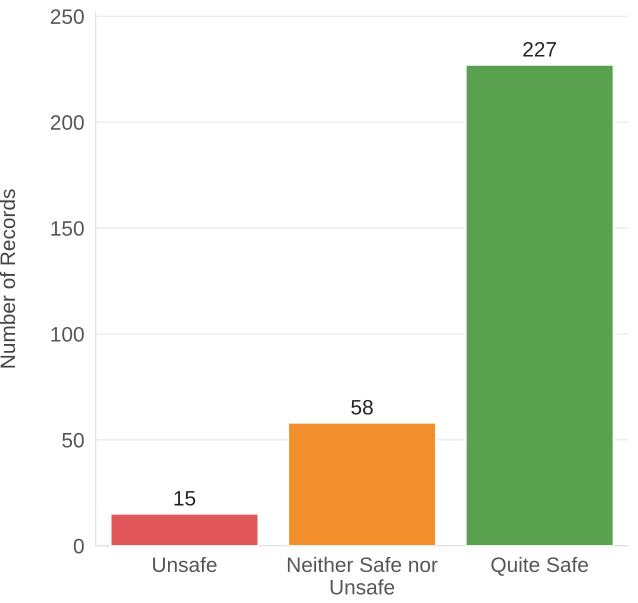 The height and width of the screenshot is (603, 638). I want to click on data-label: 15, so click(185, 498).